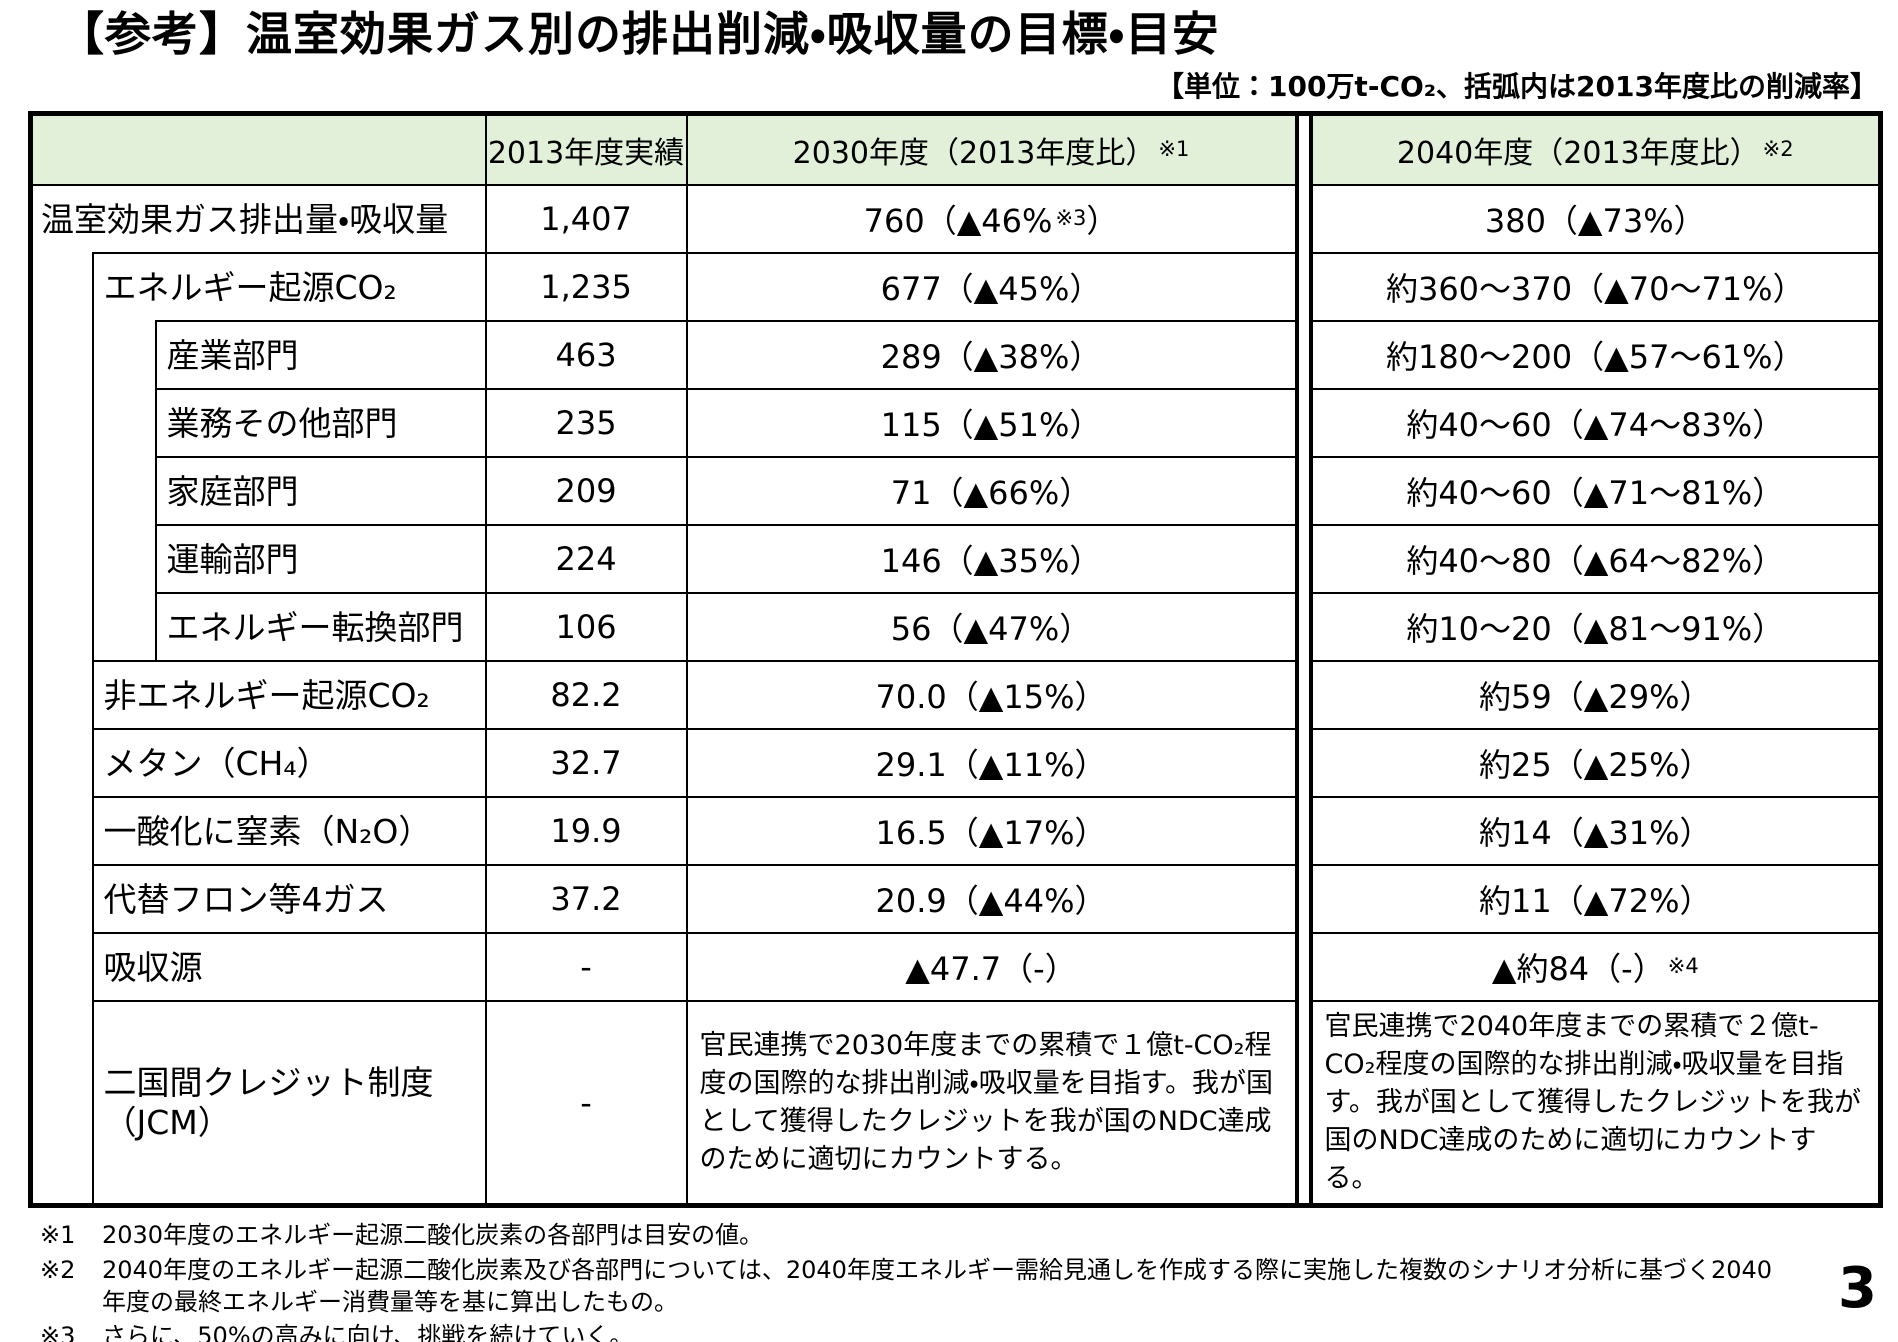 The image size is (1898, 1342). Describe the element at coordinates (586, 627) in the screenshot. I see `value-2013: 106` at that location.